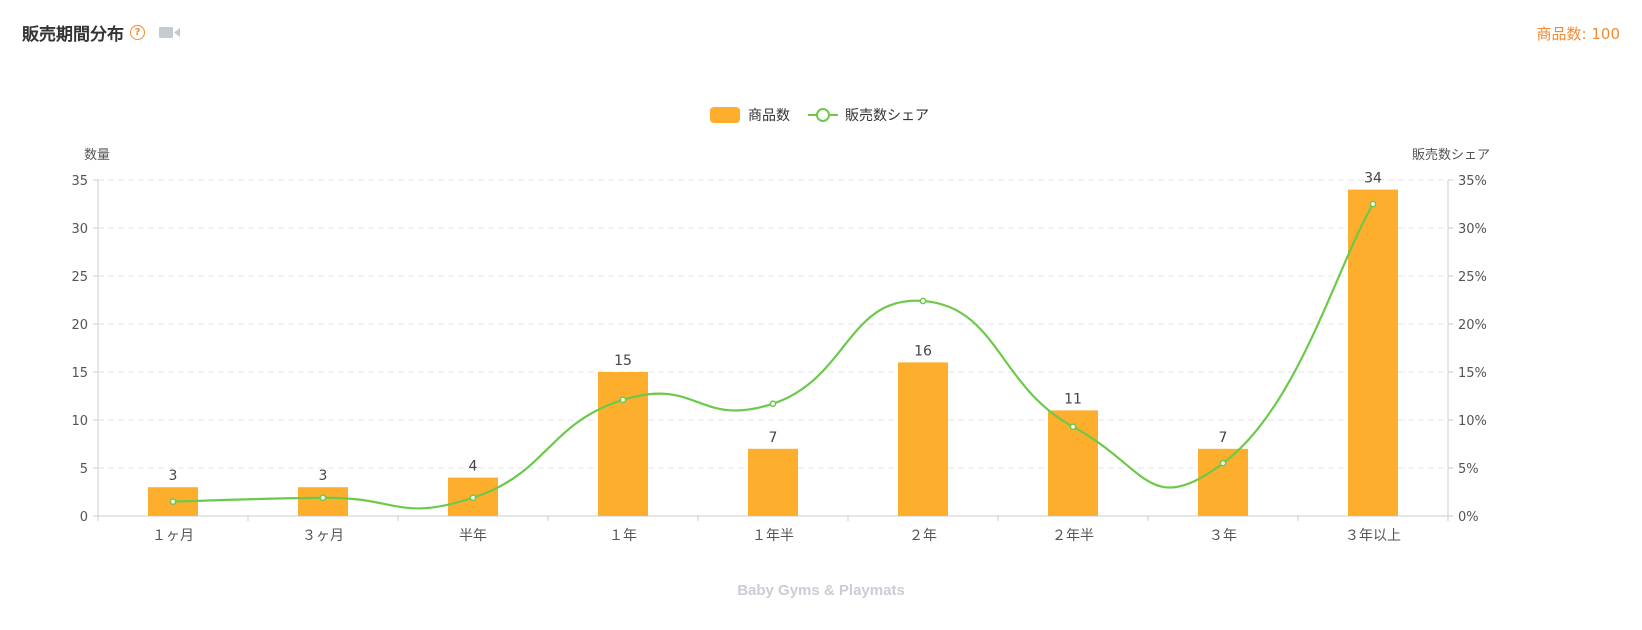 This screenshot has width=1642, height=630. What do you see at coordinates (79, 373) in the screenshot?
I see `y-tick-label: 15` at bounding box center [79, 373].